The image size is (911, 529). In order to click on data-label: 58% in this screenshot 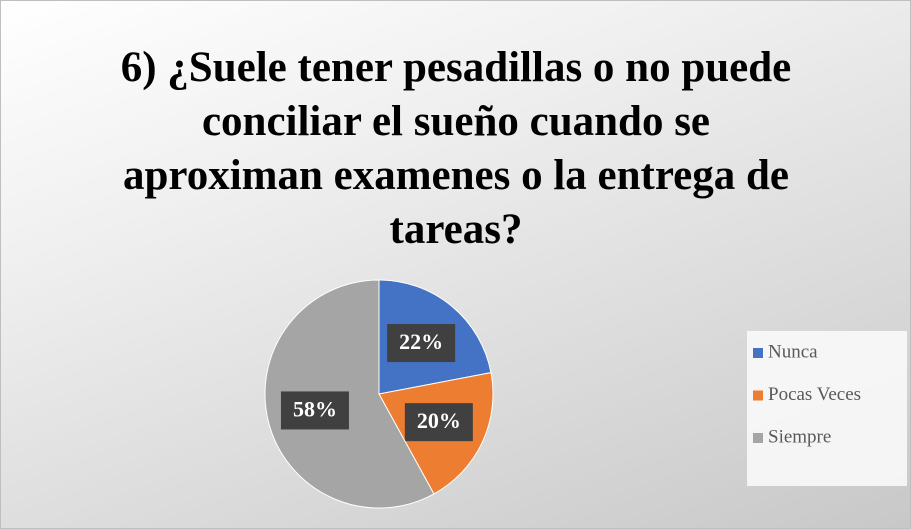, I will do `click(315, 408)`.